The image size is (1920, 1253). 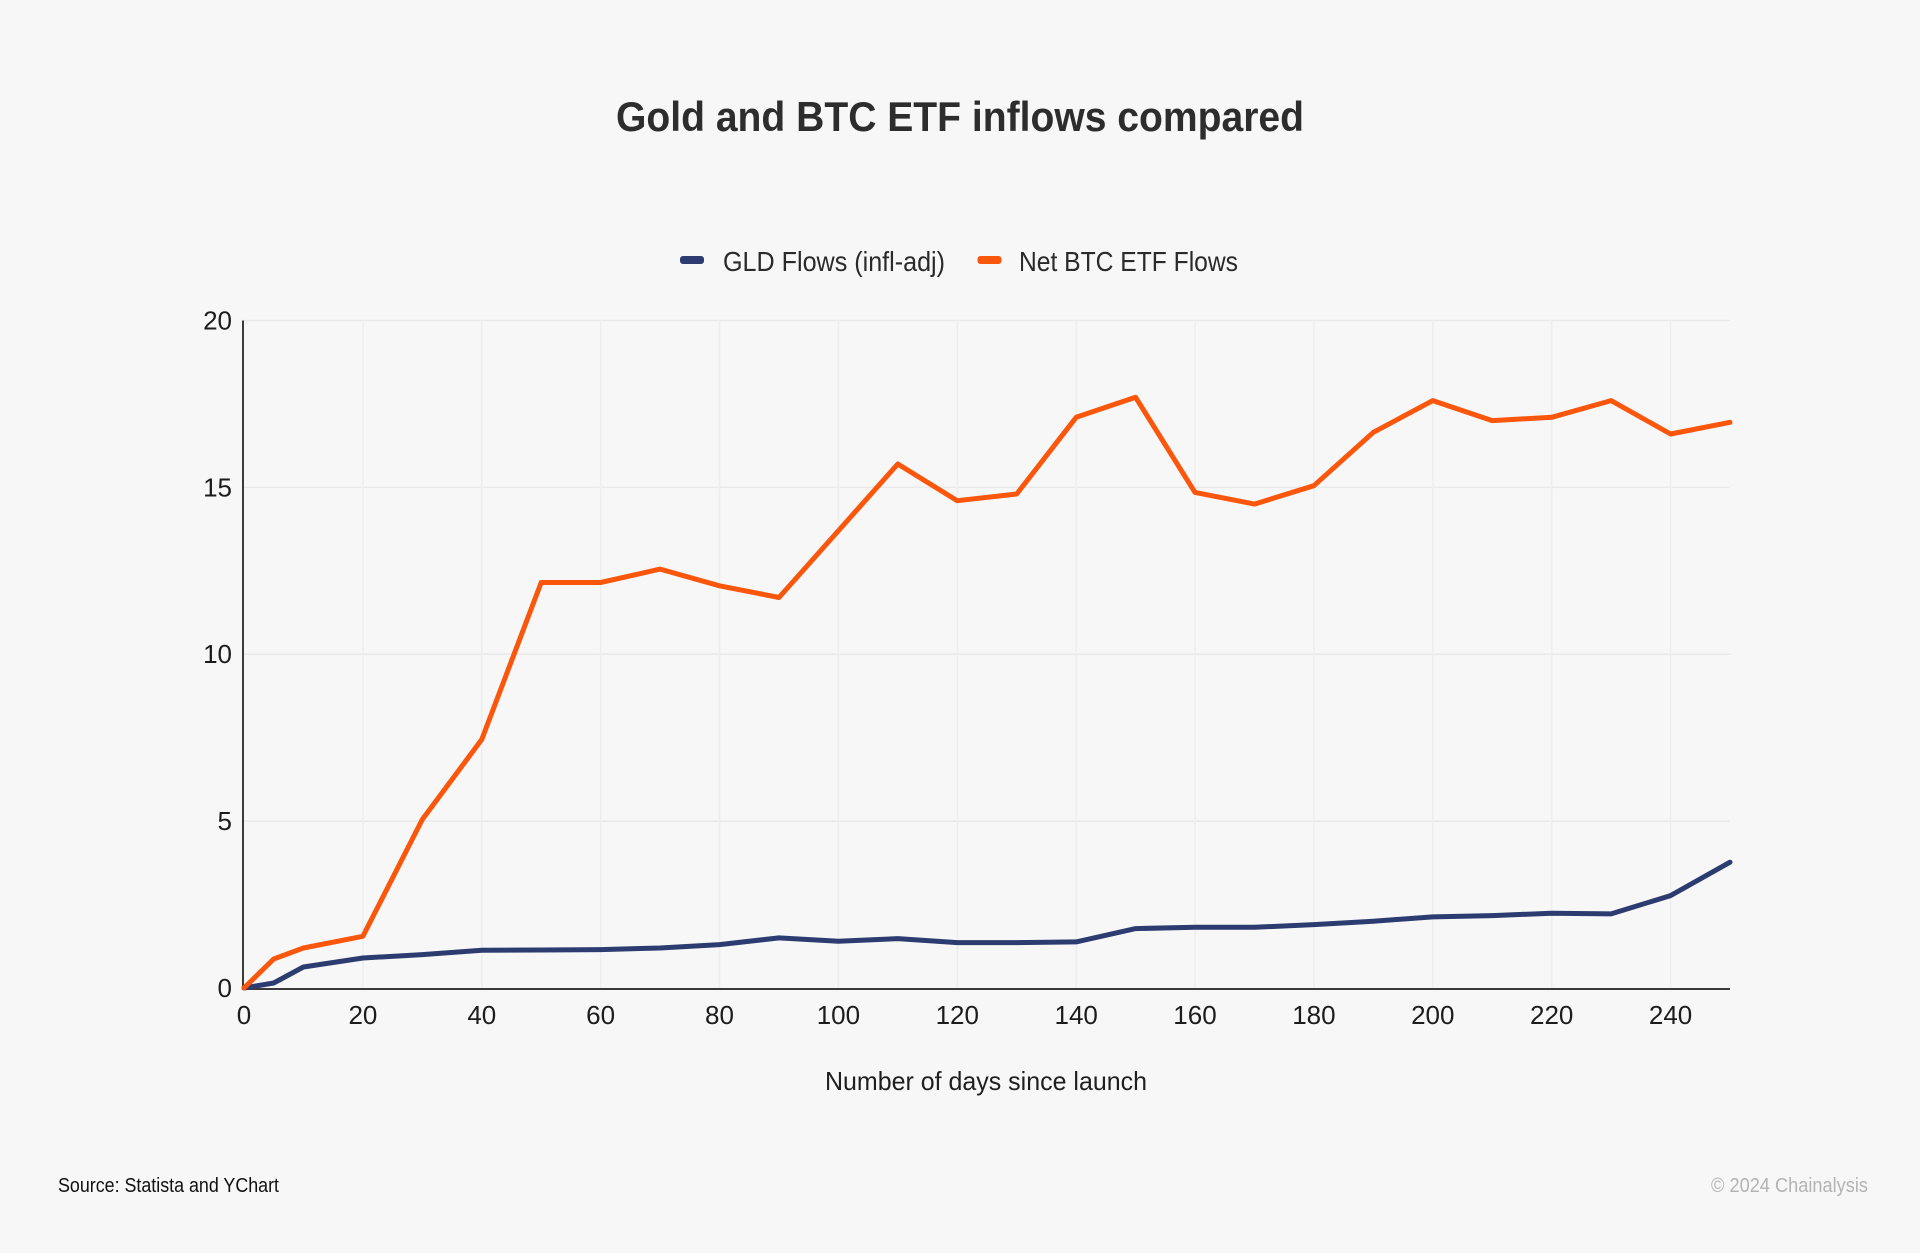 I want to click on svg-text: 220, so click(x=1551, y=1015).